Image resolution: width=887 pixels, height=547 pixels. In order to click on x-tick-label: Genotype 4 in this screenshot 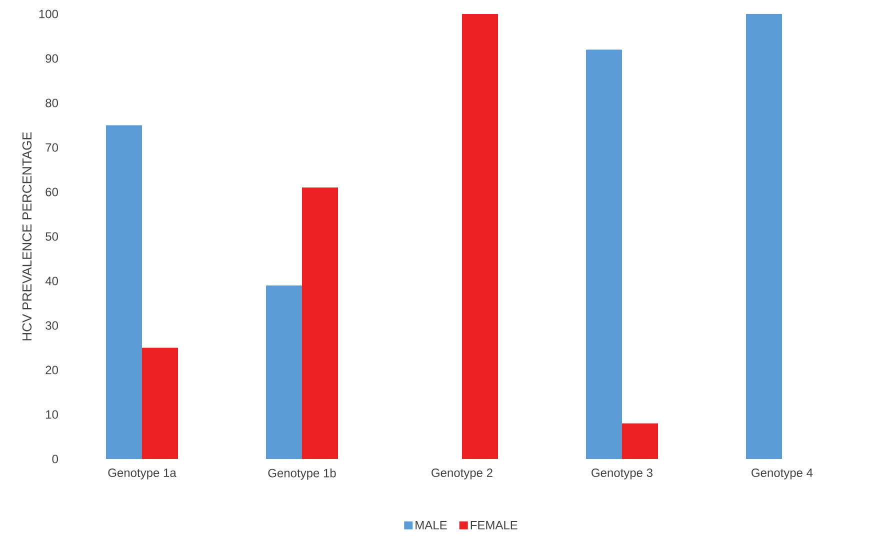, I will do `click(782, 474)`.